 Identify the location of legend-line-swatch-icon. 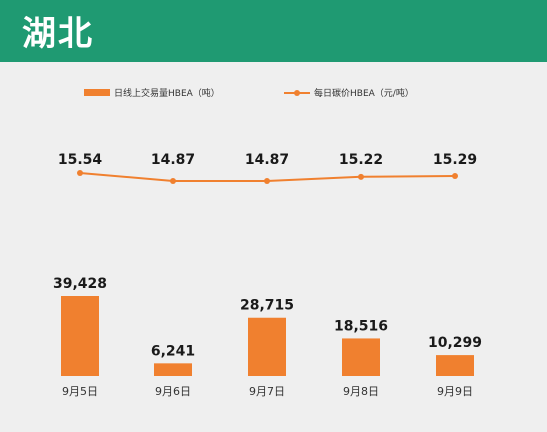
(297, 92).